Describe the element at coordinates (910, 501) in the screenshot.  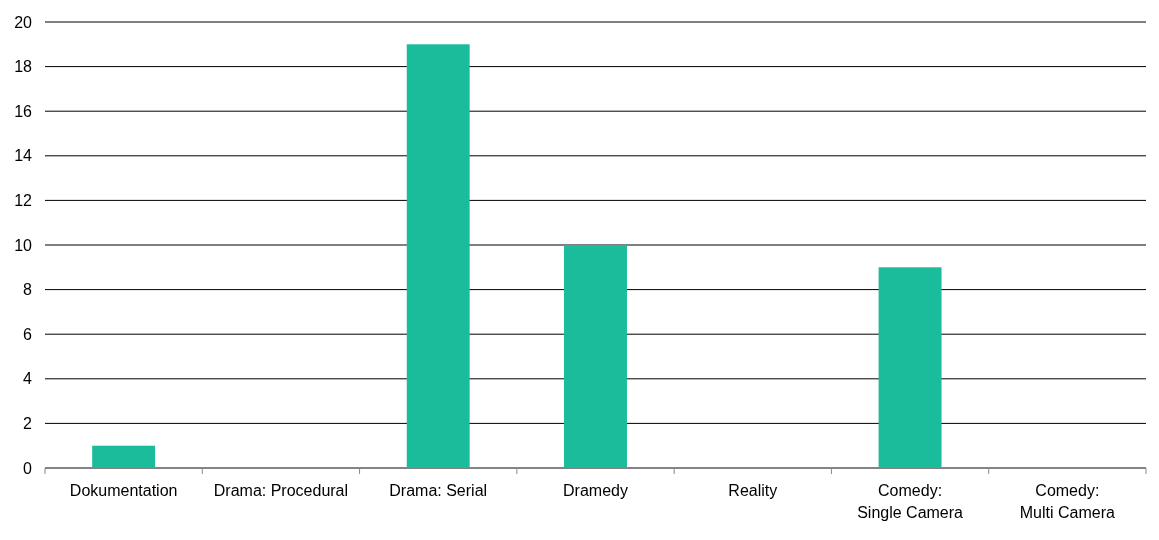
I see `x-tick-label: Comedy: Single Camera` at that location.